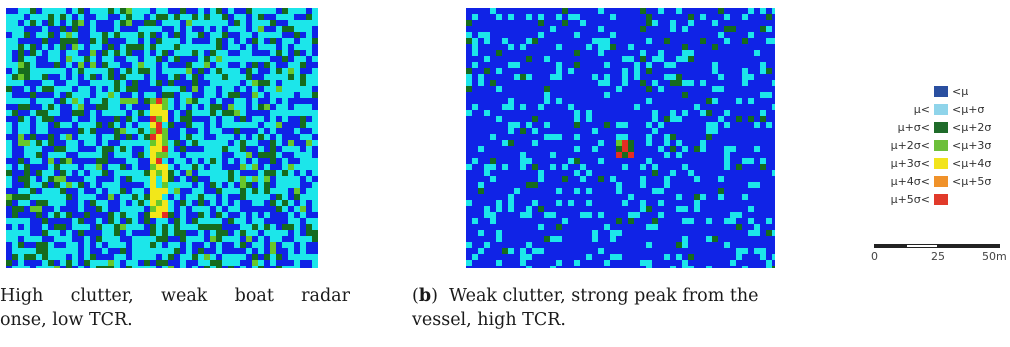 This screenshot has width=1010, height=347. Describe the element at coordinates (66, 320) in the screenshot. I see `caption-a-line-2: onse, low TCR.` at that location.